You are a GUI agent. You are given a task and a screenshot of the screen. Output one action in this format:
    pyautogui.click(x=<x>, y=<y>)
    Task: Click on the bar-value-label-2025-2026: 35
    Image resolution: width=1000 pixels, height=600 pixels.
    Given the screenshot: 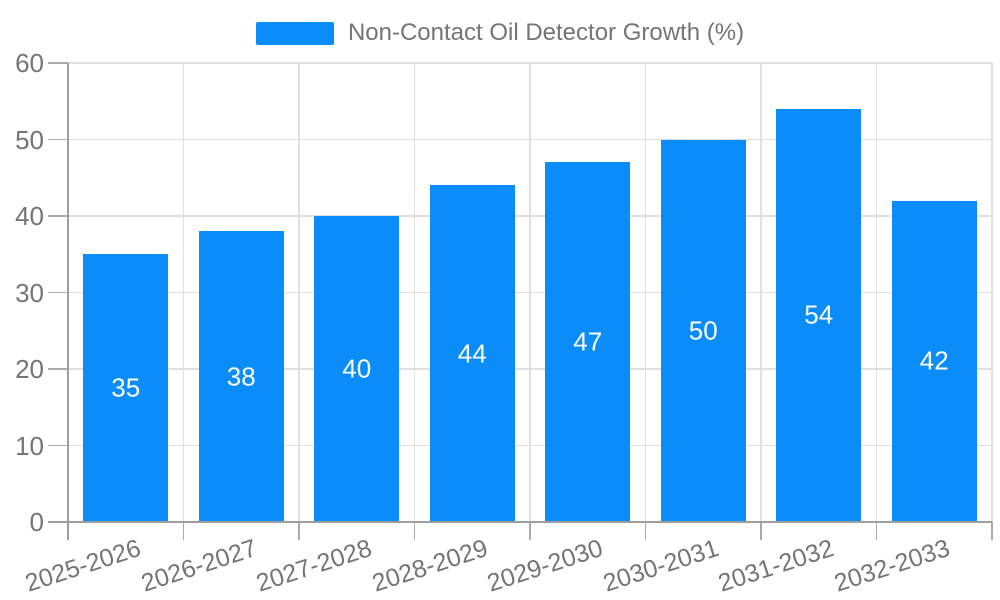 What is the action you would take?
    pyautogui.click(x=126, y=387)
    